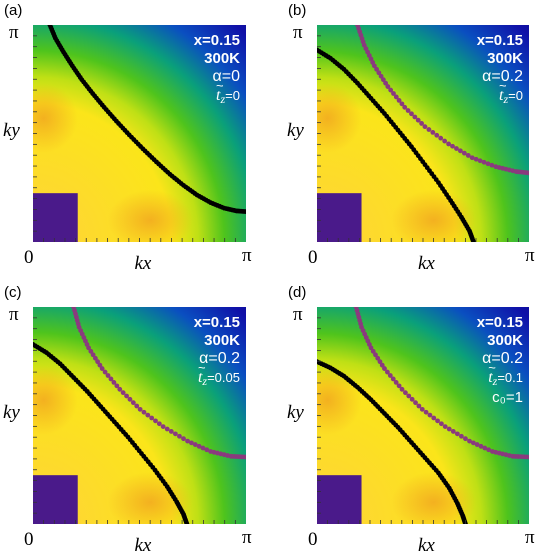 The height and width of the screenshot is (560, 544). I want to click on c0-label: c₀=1, so click(507, 397).